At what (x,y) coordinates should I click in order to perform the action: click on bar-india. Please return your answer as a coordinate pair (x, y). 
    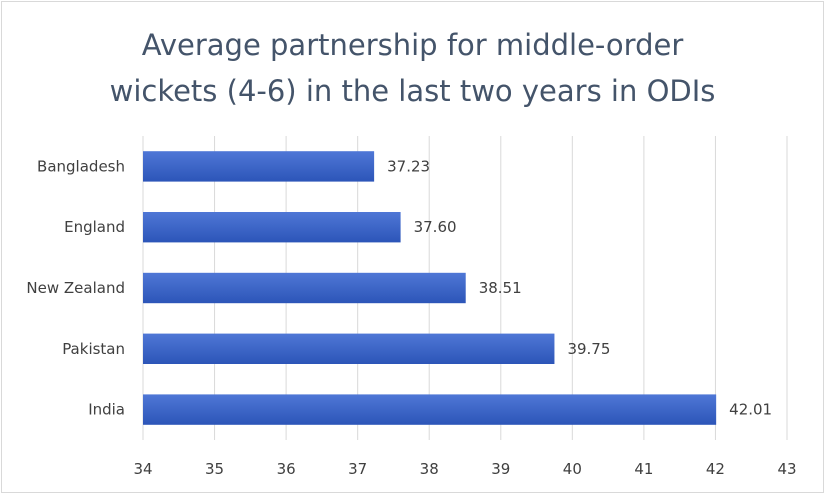
    Looking at the image, I should click on (430, 409).